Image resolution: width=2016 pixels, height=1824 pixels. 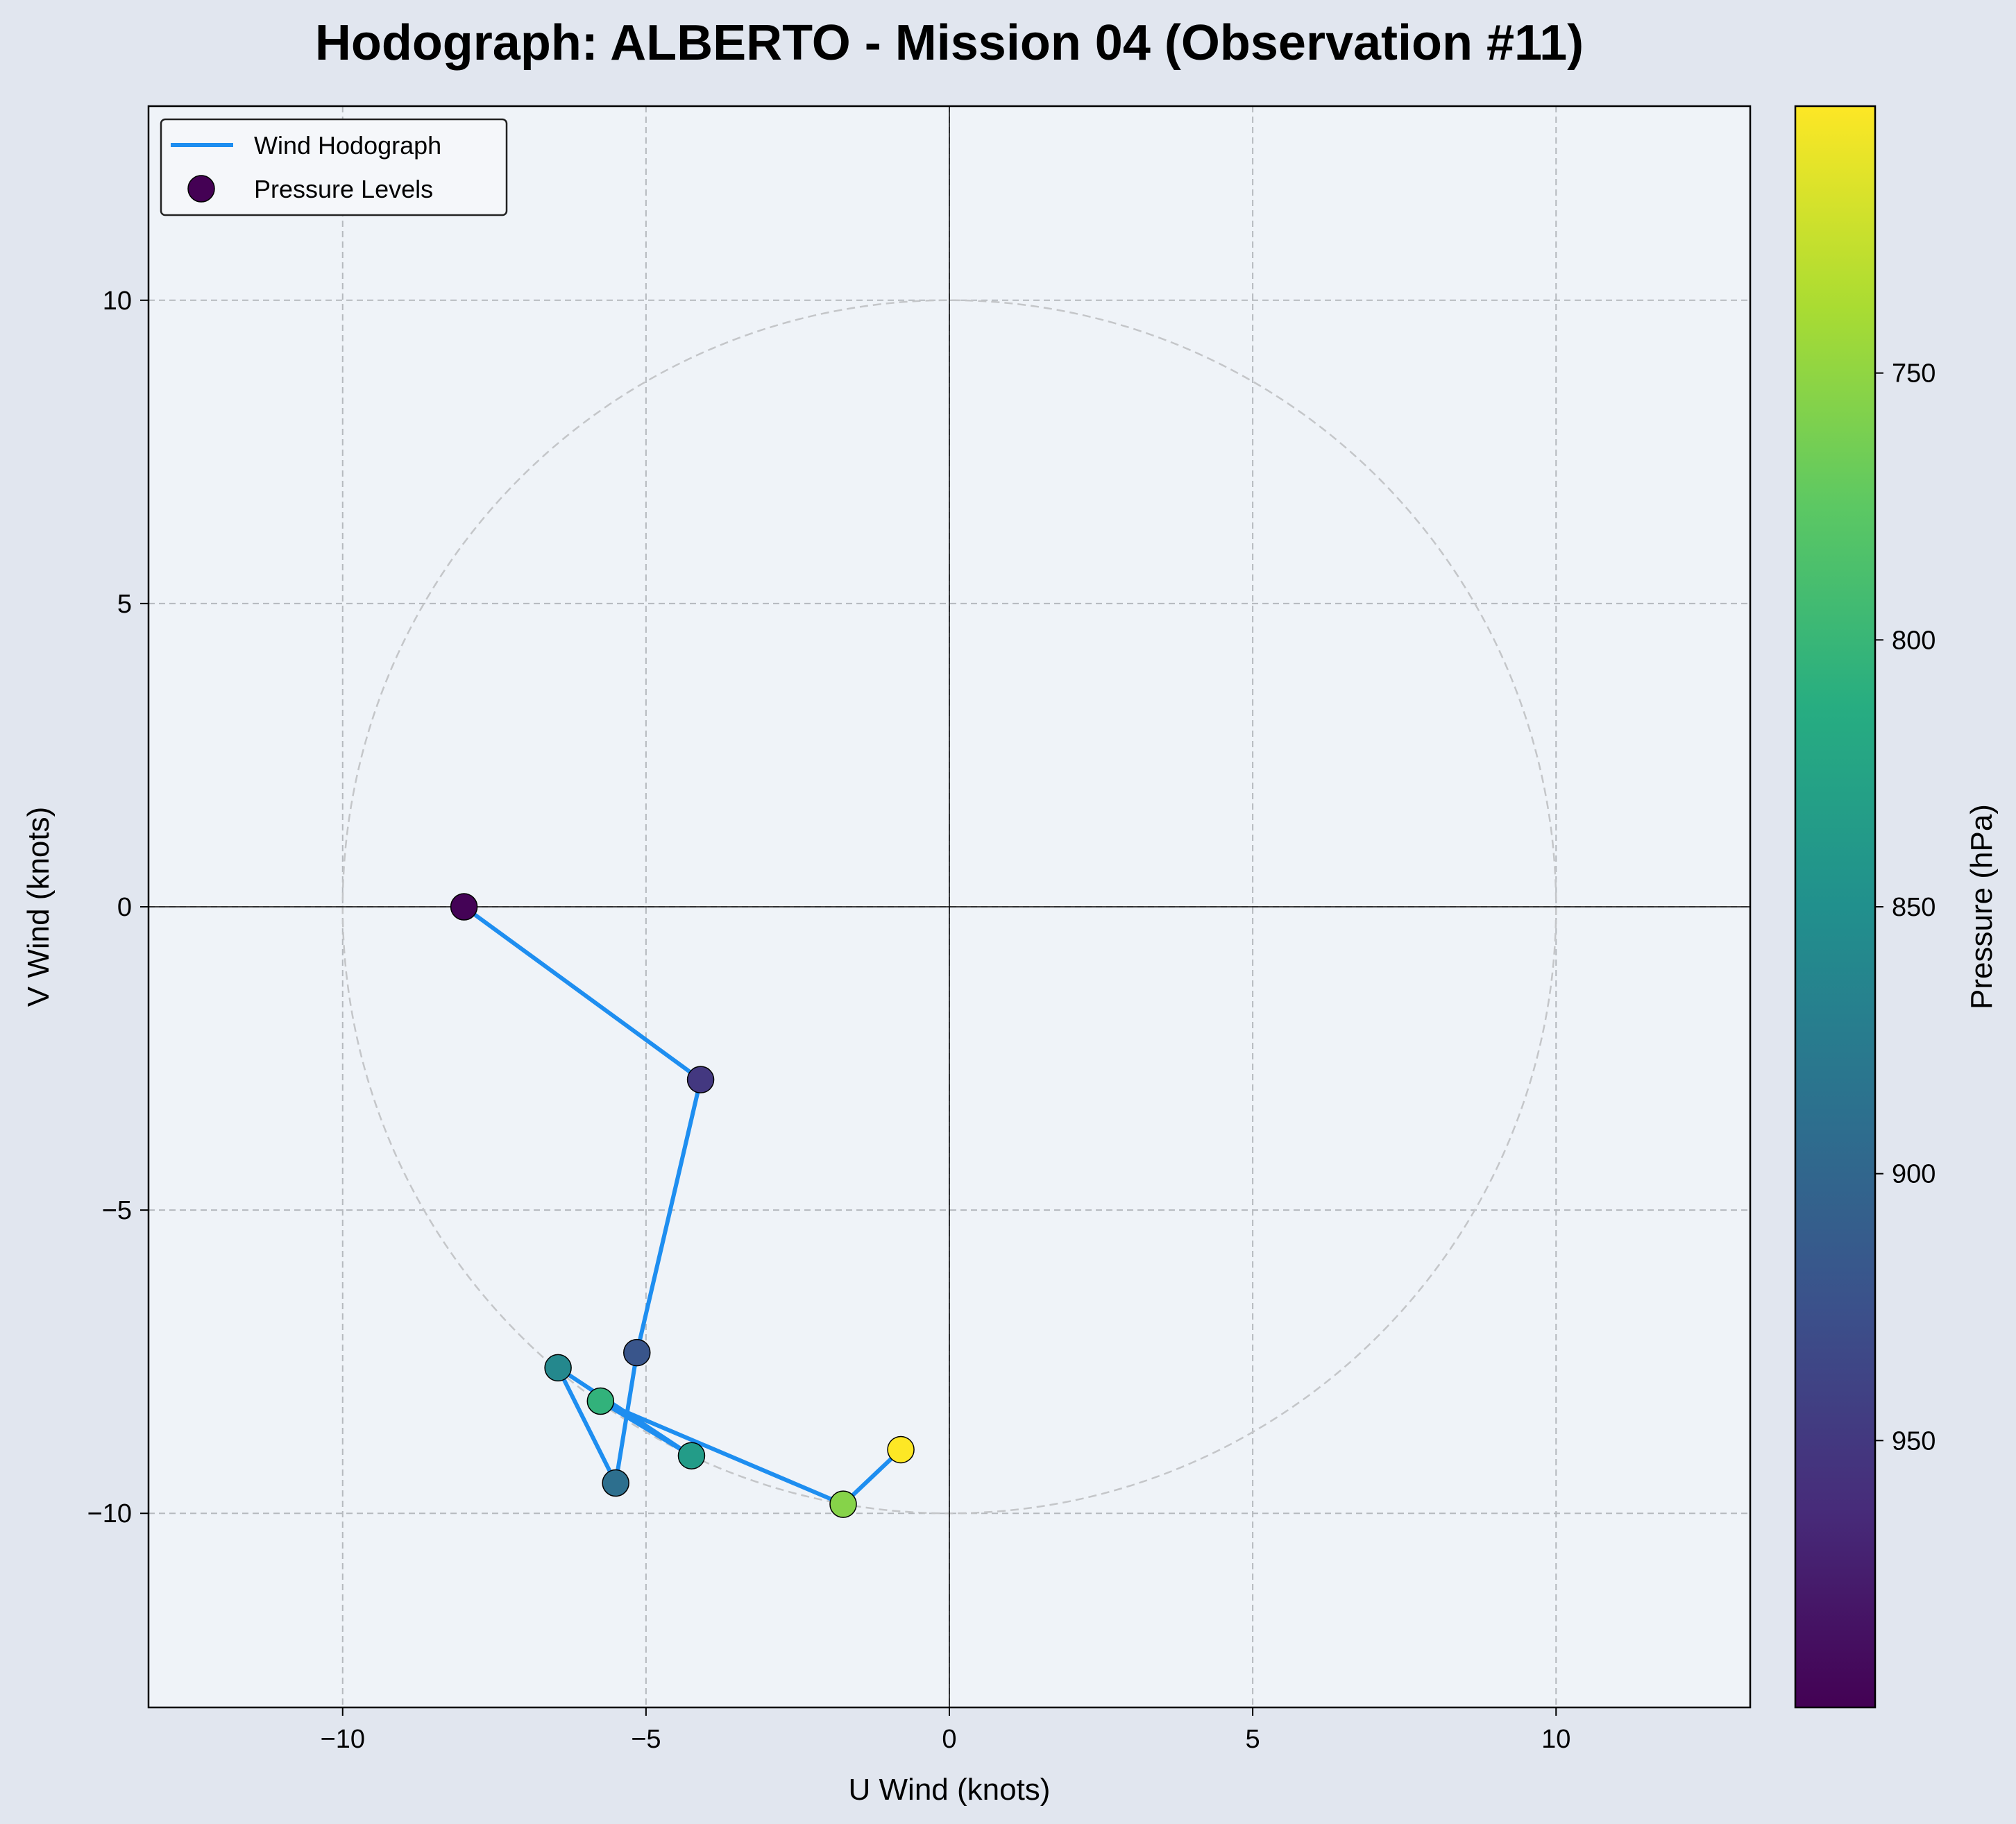 I want to click on legend: Wind Hodograph Pressure Levels, so click(x=334, y=167).